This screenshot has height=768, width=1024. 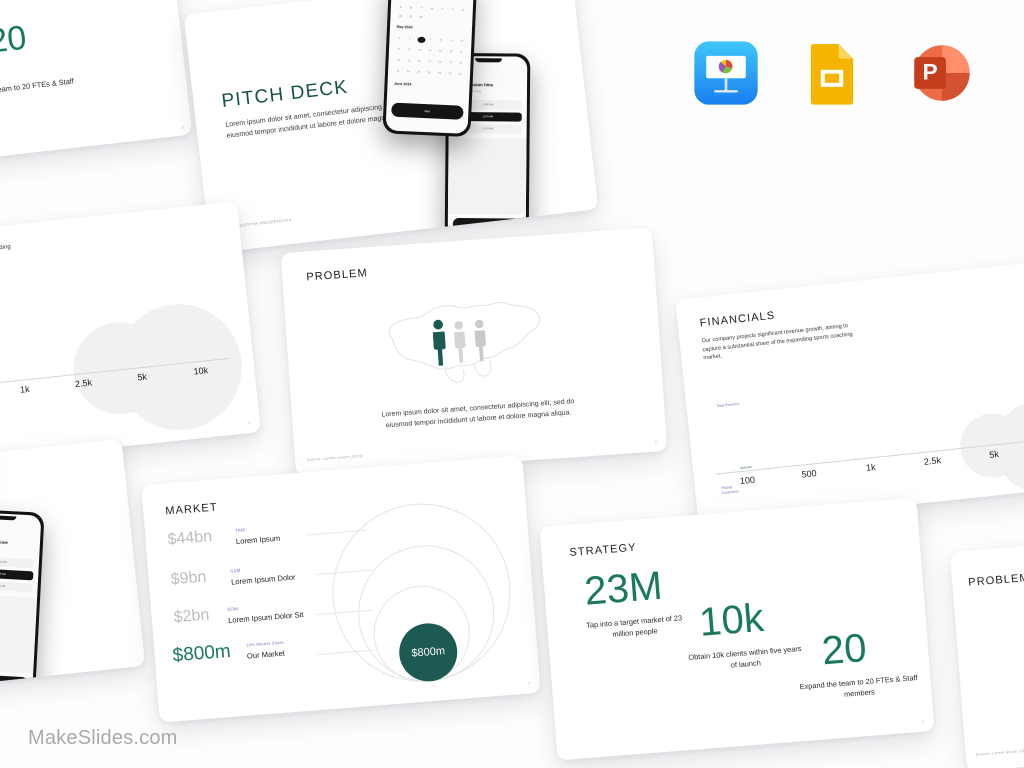 I want to click on day-cell: 13, so click(x=420, y=50).